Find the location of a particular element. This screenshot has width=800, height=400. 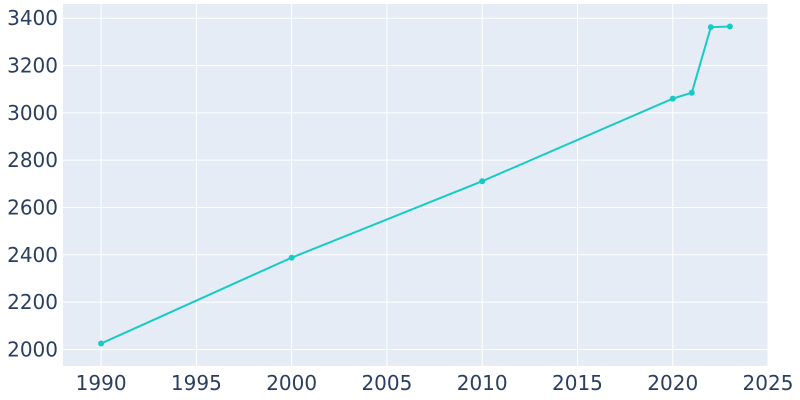

y-tick-label: 2400 is located at coordinates (32, 255).